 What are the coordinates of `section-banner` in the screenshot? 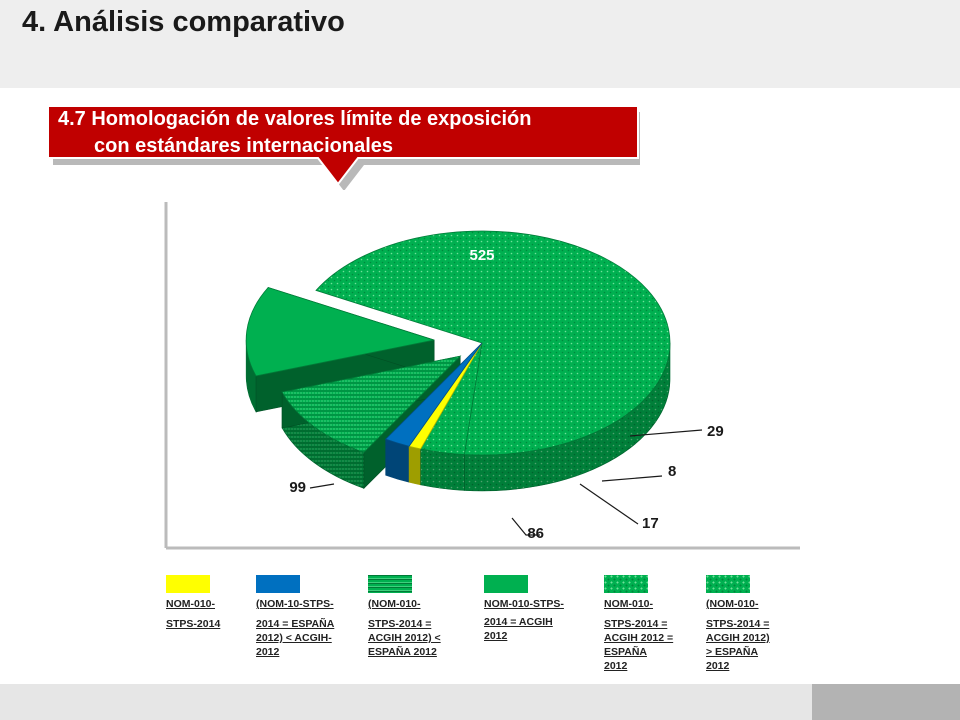 It's located at (343, 147).